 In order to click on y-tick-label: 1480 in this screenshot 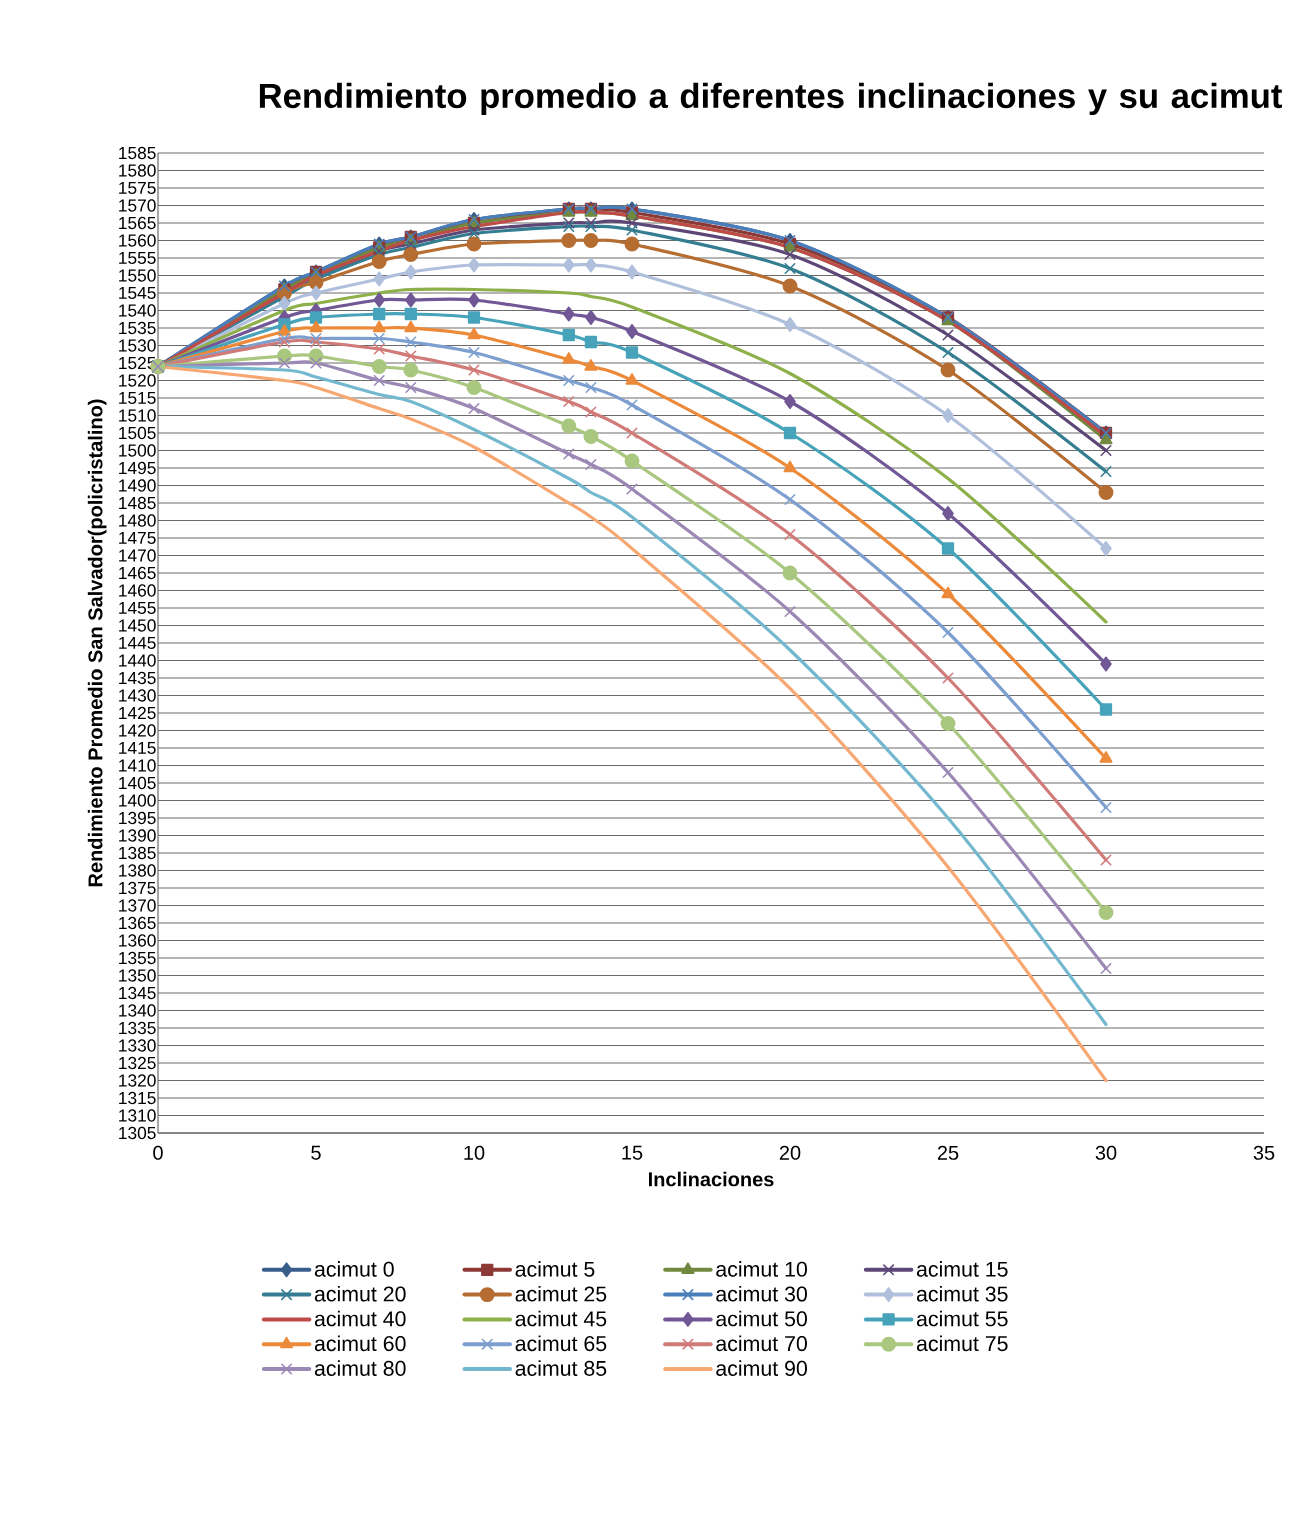, I will do `click(137, 520)`.